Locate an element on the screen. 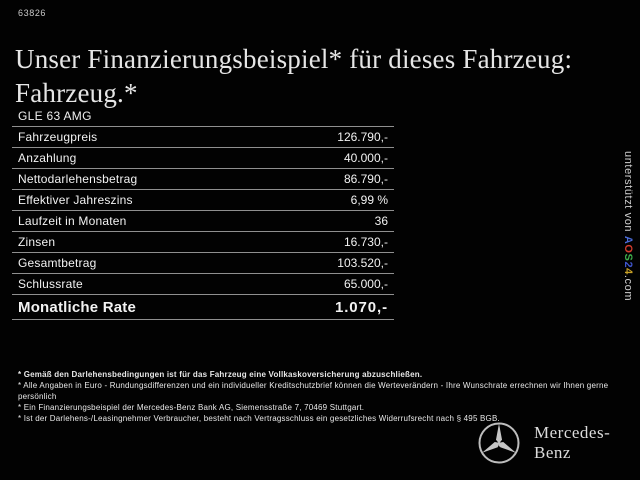 The width and height of the screenshot is (640, 480). table-row-monthly-rate: Monatliche Rate 1.070,- is located at coordinates (203, 307).